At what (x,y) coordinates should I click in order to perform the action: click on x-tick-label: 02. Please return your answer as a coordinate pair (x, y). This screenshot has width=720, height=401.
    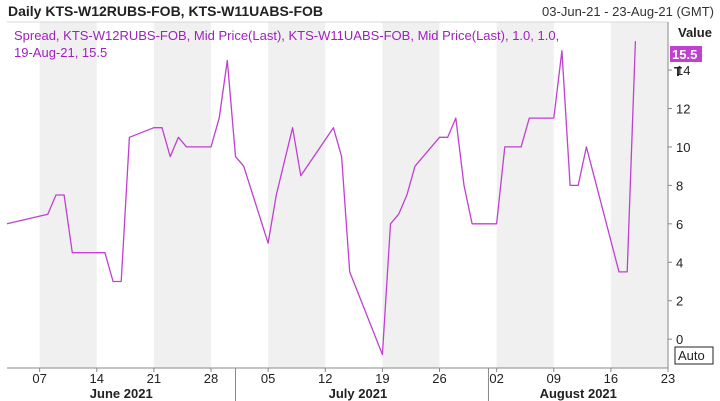
    Looking at the image, I should click on (496, 378).